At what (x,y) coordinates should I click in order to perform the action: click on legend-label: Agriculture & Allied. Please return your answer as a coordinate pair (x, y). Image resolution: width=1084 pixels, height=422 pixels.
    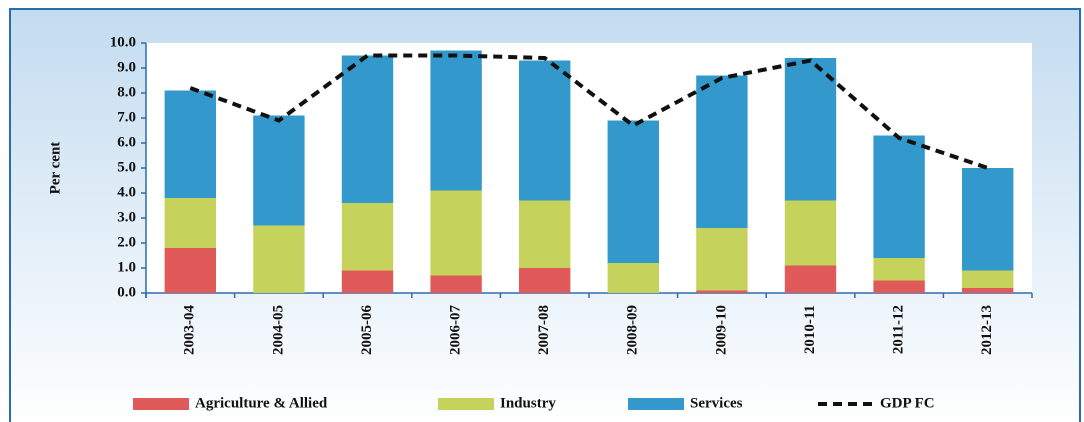
    Looking at the image, I should click on (261, 403).